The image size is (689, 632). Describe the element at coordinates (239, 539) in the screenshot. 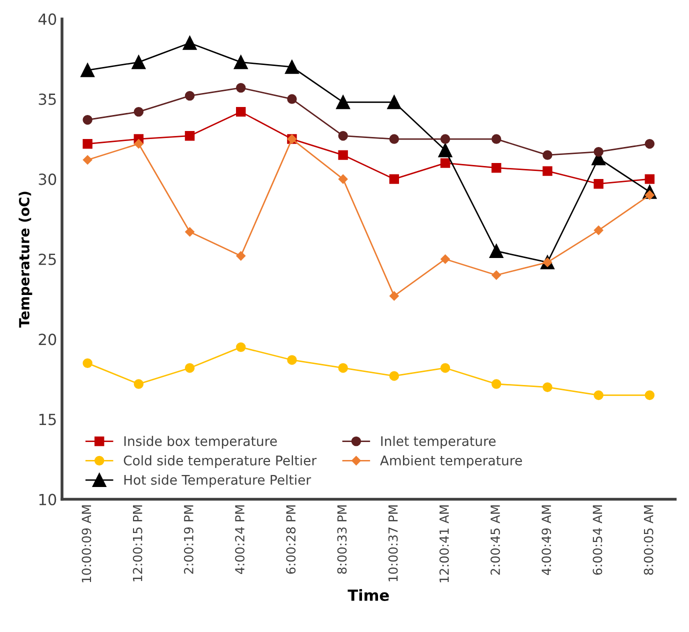

I see `x-tick-label: 4:00:24 PM` at that location.